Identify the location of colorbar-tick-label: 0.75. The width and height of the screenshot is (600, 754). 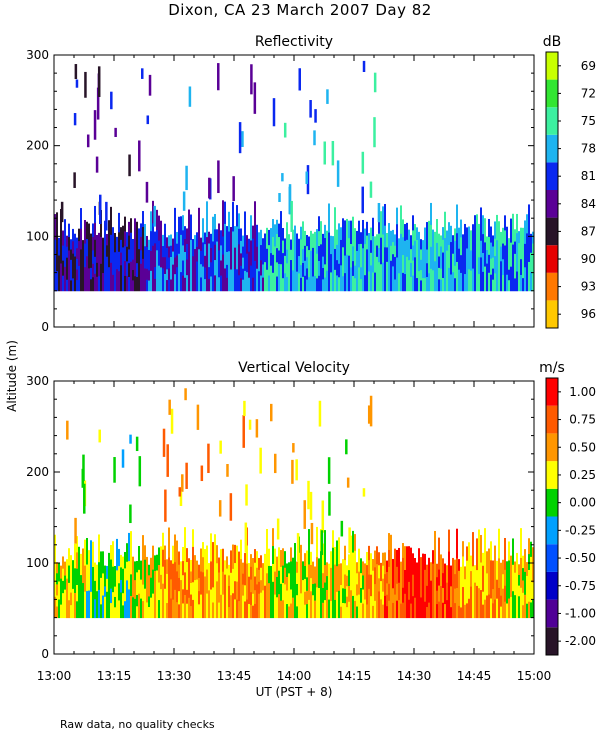
(582, 420).